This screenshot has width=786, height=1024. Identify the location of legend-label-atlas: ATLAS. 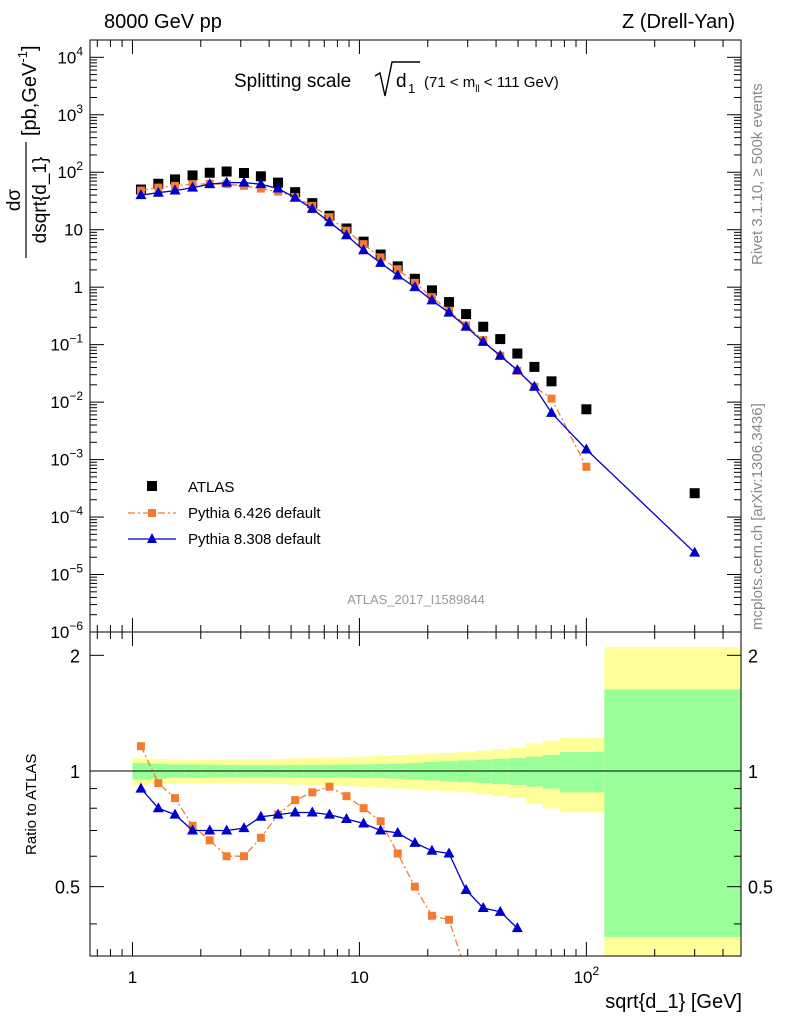
(211, 487).